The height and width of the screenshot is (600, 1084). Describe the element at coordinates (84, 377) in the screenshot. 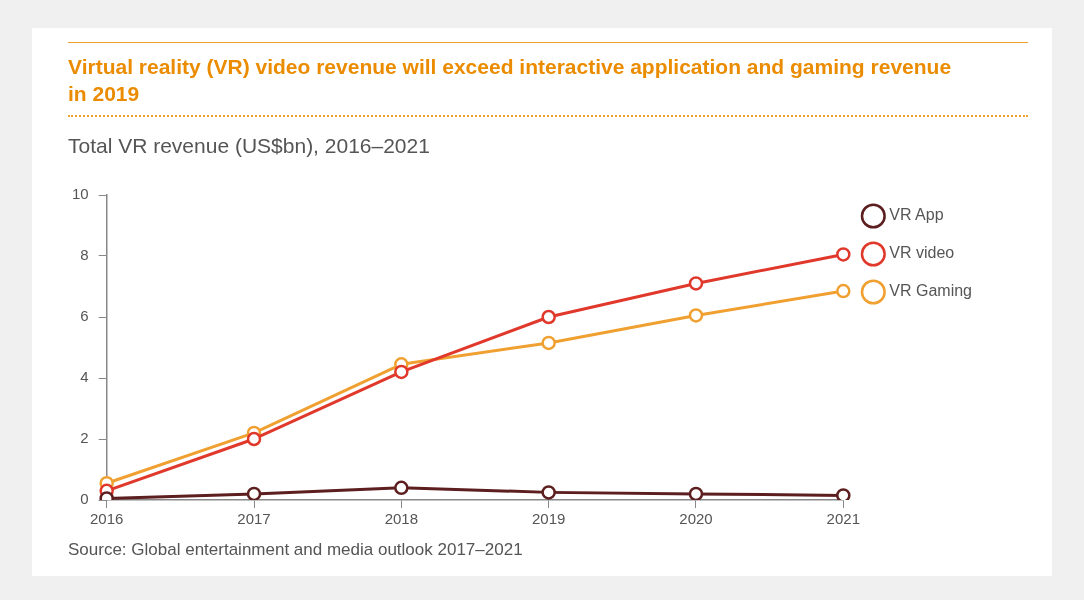

I see `y-tick-label: 4` at that location.